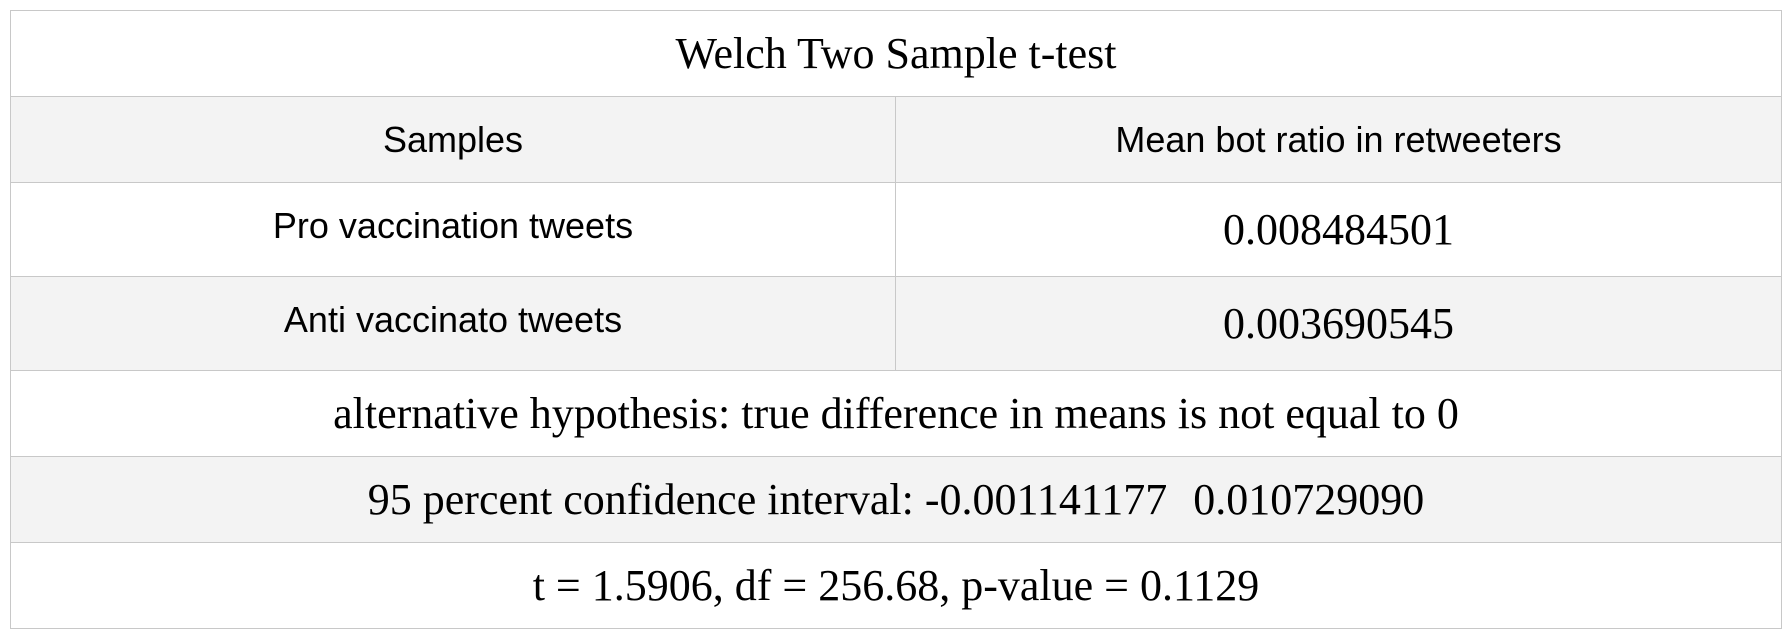  I want to click on header-row: Samples Mean bot ratio in retweeters, so click(896, 139).